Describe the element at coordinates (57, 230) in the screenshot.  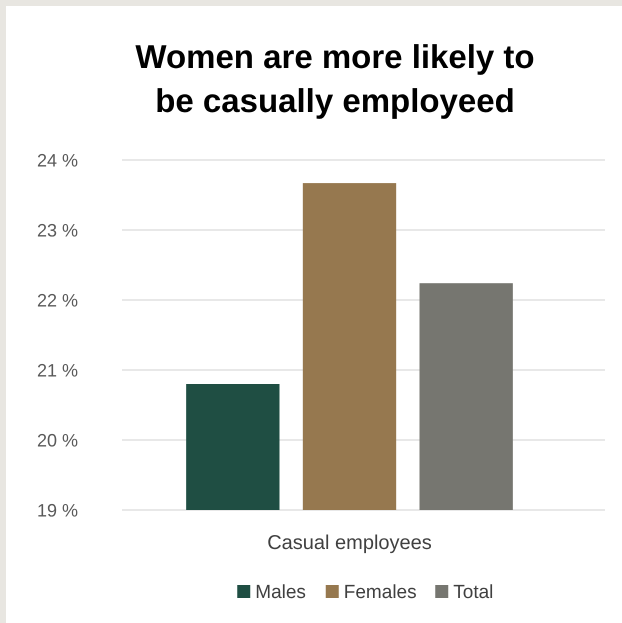
I see `y-tick-label: 23 %` at that location.